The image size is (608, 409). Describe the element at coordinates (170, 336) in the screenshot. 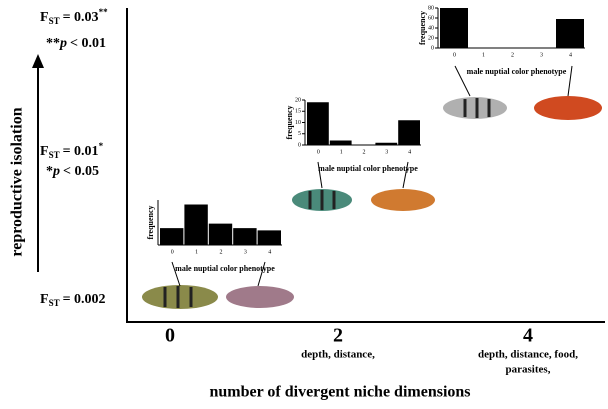

I see `x-tick-label: 0` at that location.